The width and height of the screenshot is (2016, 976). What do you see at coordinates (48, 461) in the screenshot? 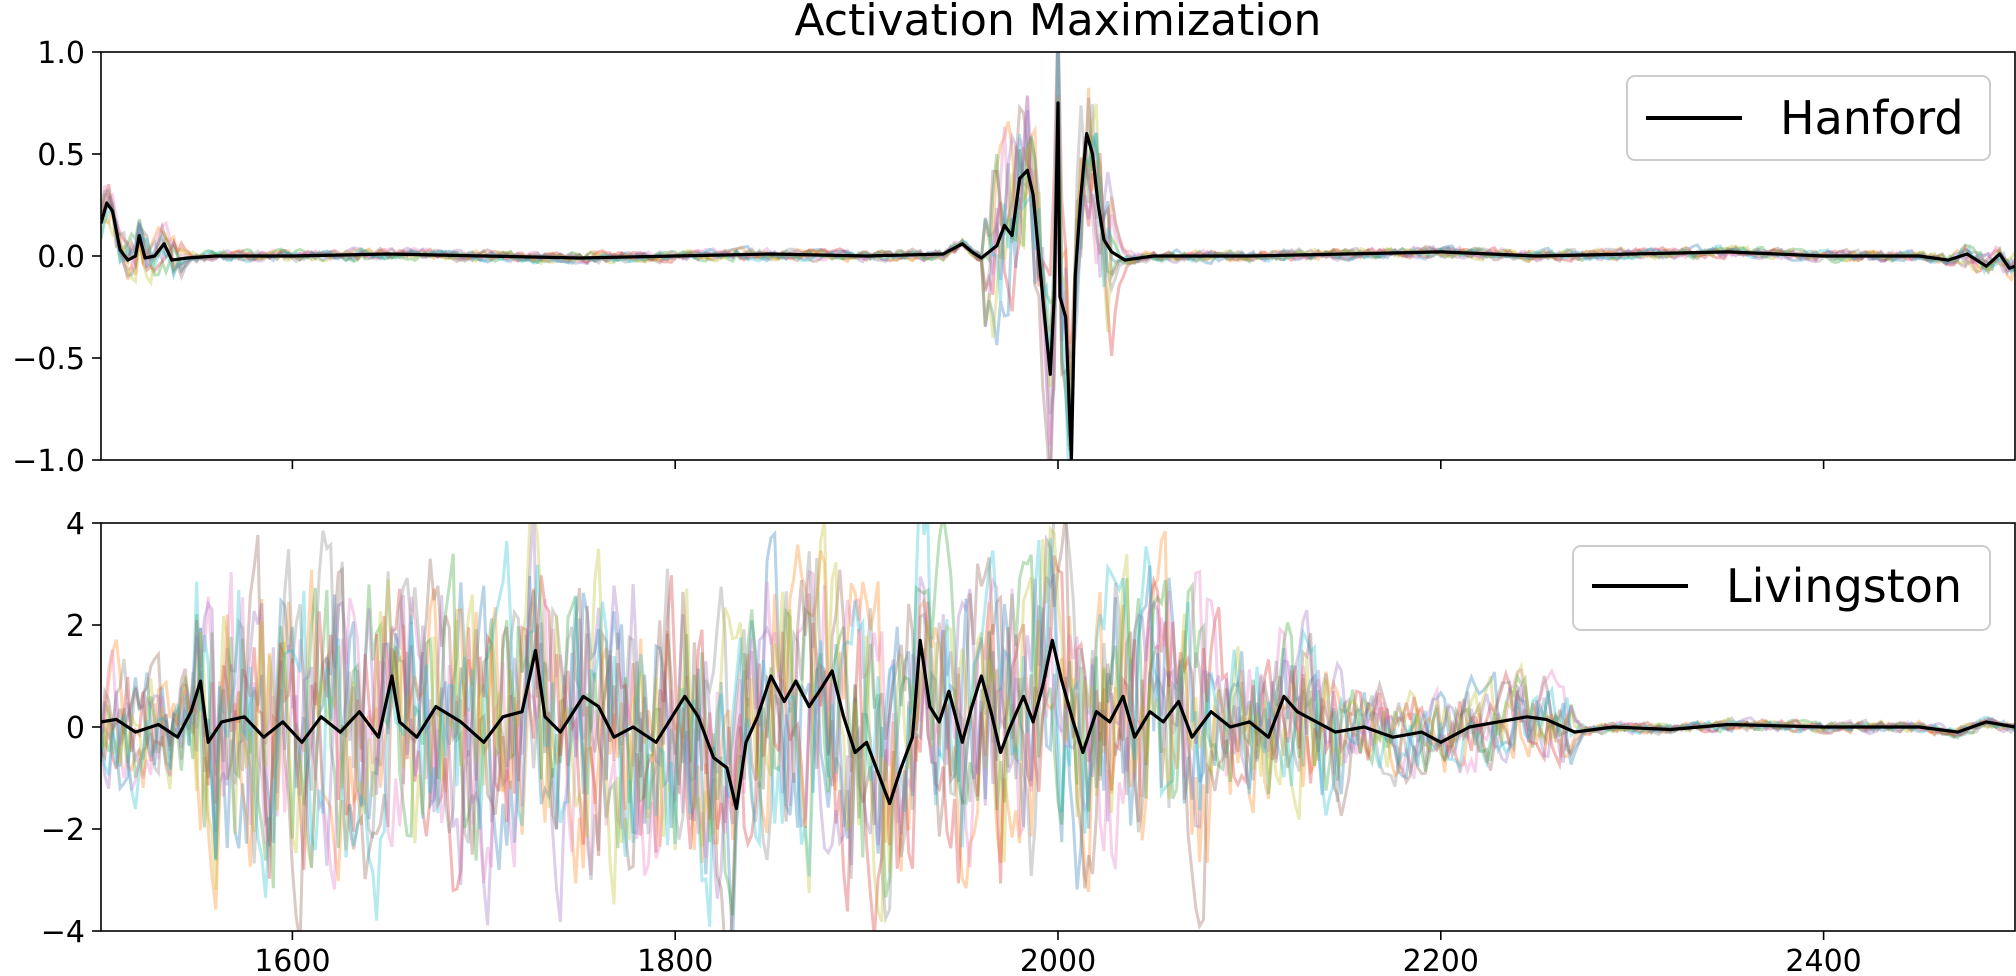
I see `hanford-y-tick-label: −1.0` at bounding box center [48, 461].